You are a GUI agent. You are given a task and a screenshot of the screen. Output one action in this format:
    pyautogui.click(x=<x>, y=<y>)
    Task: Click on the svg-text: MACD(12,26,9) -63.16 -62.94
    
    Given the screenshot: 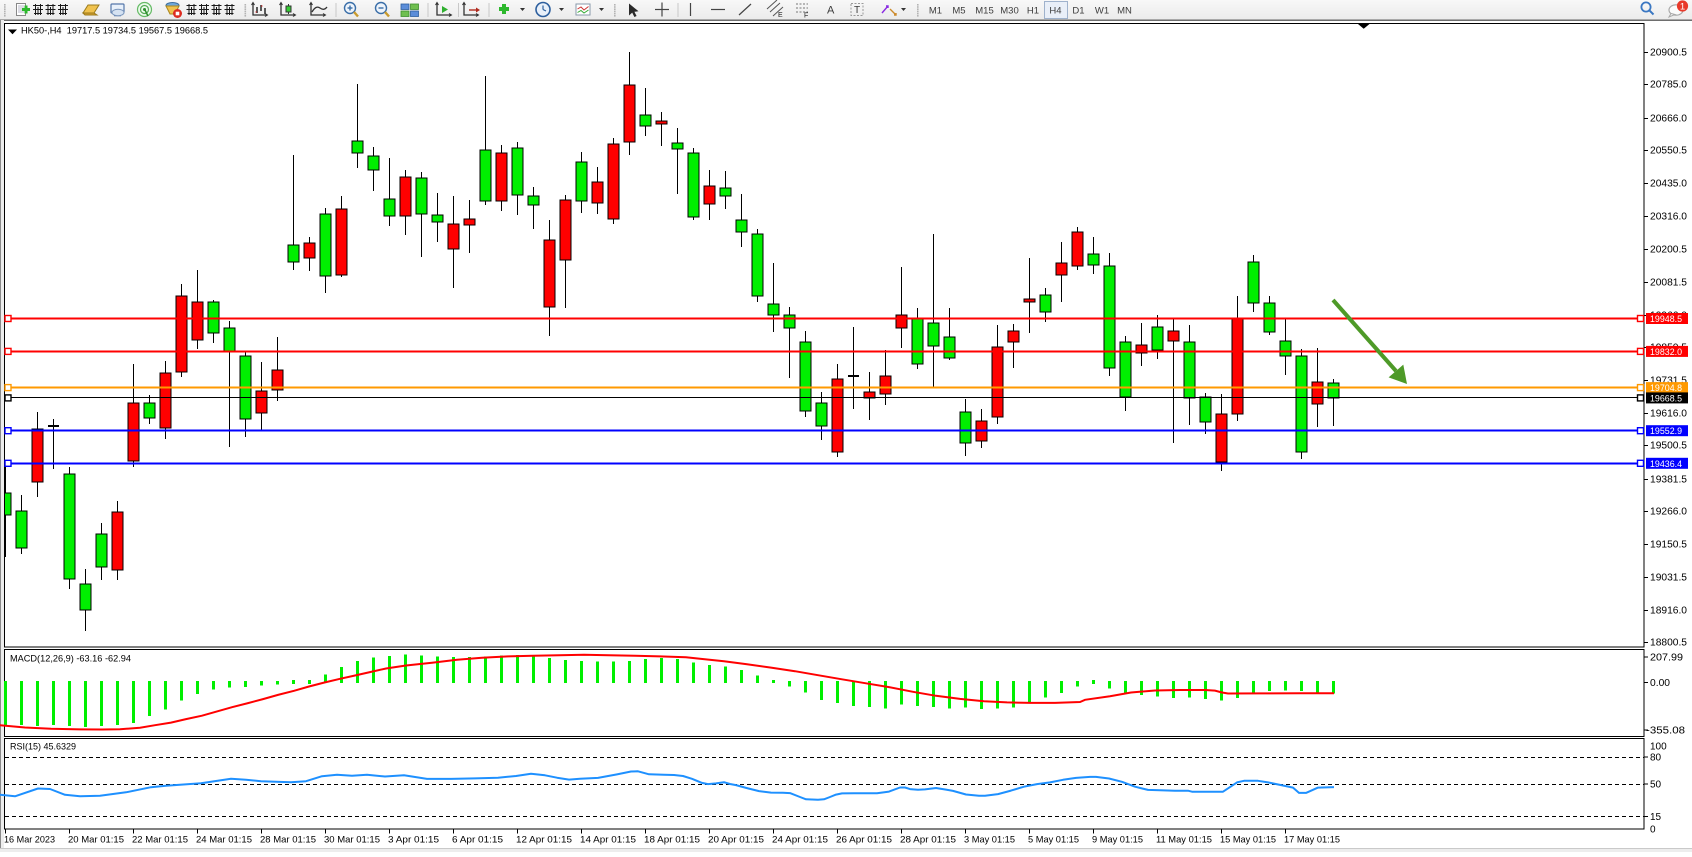 What is the action you would take?
    pyautogui.click(x=70, y=659)
    